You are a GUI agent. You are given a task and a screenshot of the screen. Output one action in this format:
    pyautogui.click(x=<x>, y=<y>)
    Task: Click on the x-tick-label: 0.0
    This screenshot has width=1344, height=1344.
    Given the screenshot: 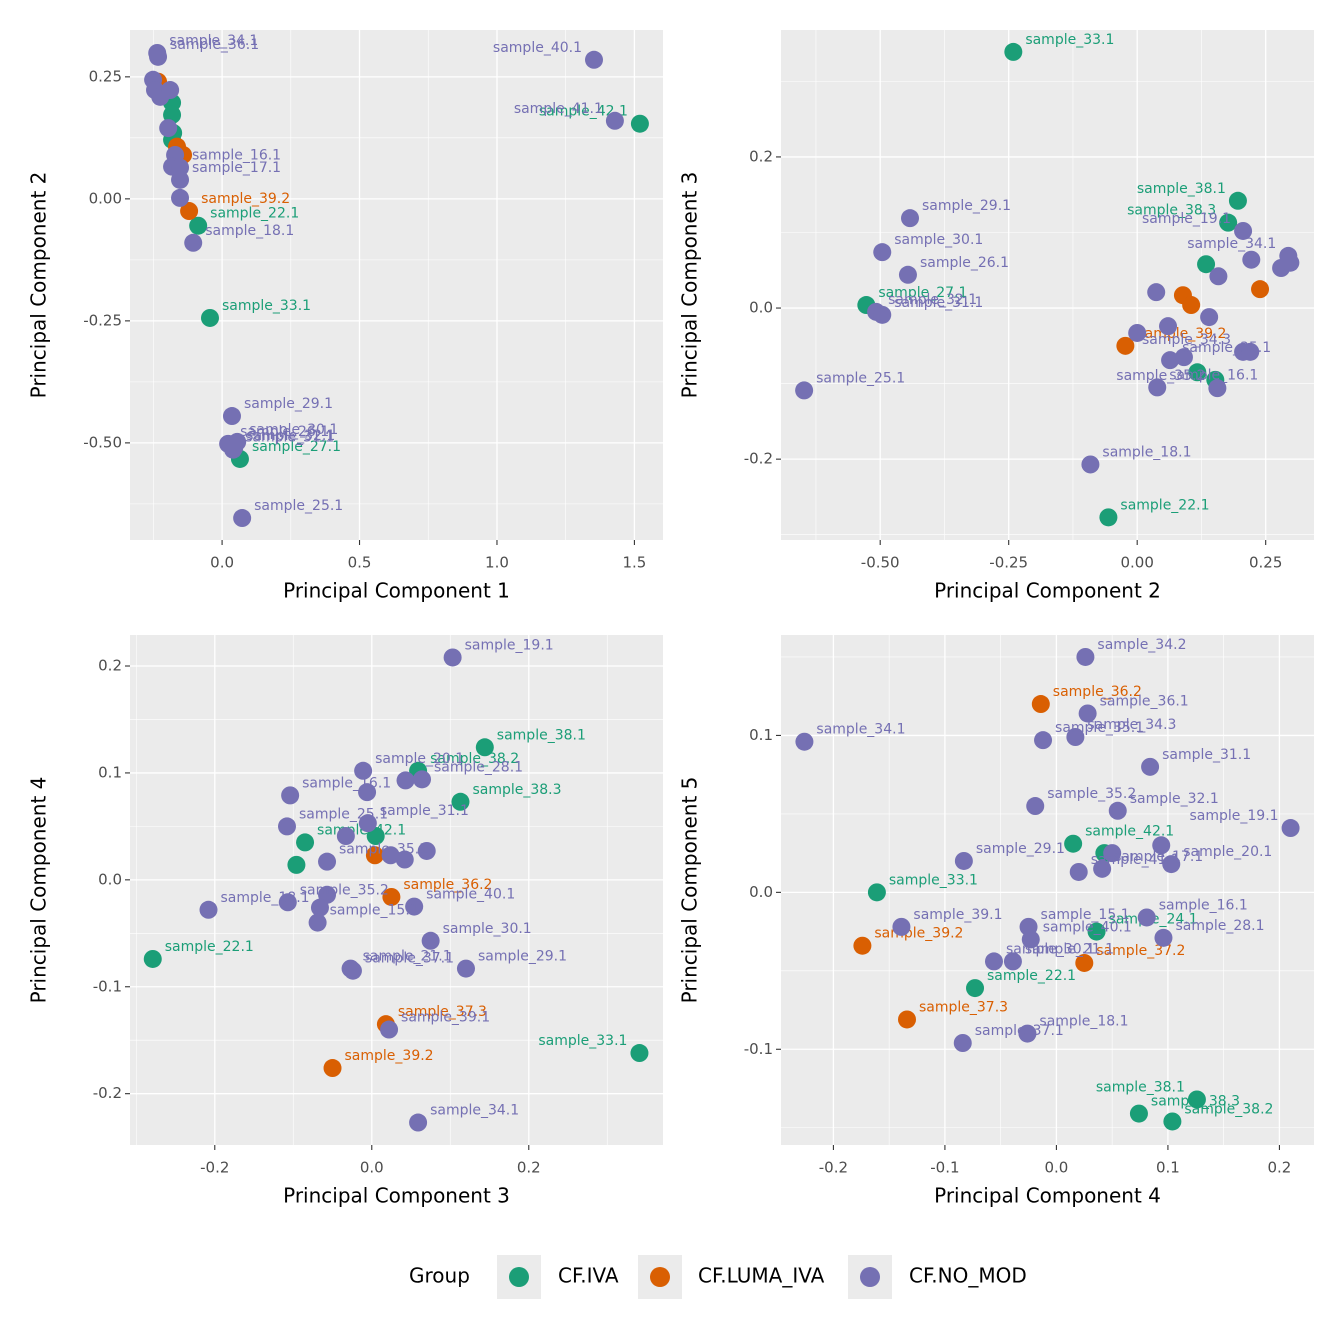 What is the action you would take?
    pyautogui.click(x=222, y=563)
    